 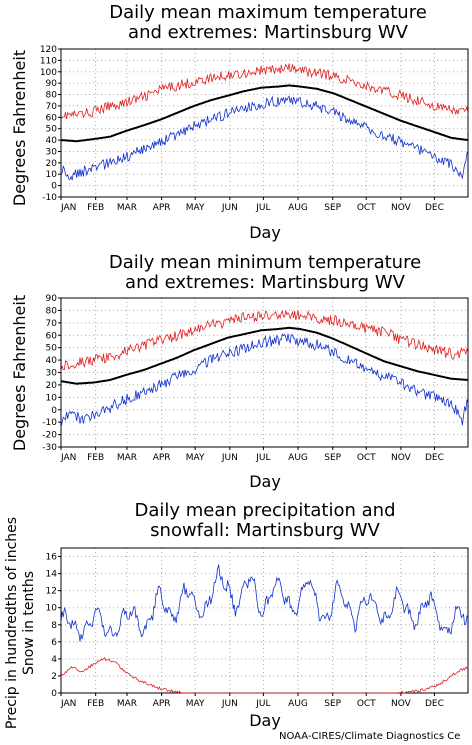 What do you see at coordinates (268, 12) in the screenshot?
I see `chart-title-line1: Daily mean maximum temperature` at bounding box center [268, 12].